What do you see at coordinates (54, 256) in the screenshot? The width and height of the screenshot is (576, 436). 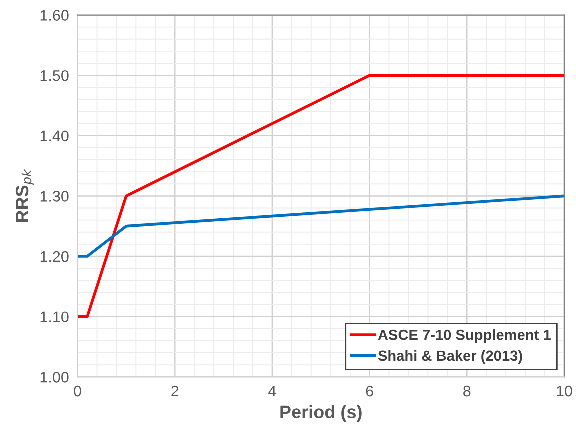 I see `y-tick-label: 1.20` at bounding box center [54, 256].